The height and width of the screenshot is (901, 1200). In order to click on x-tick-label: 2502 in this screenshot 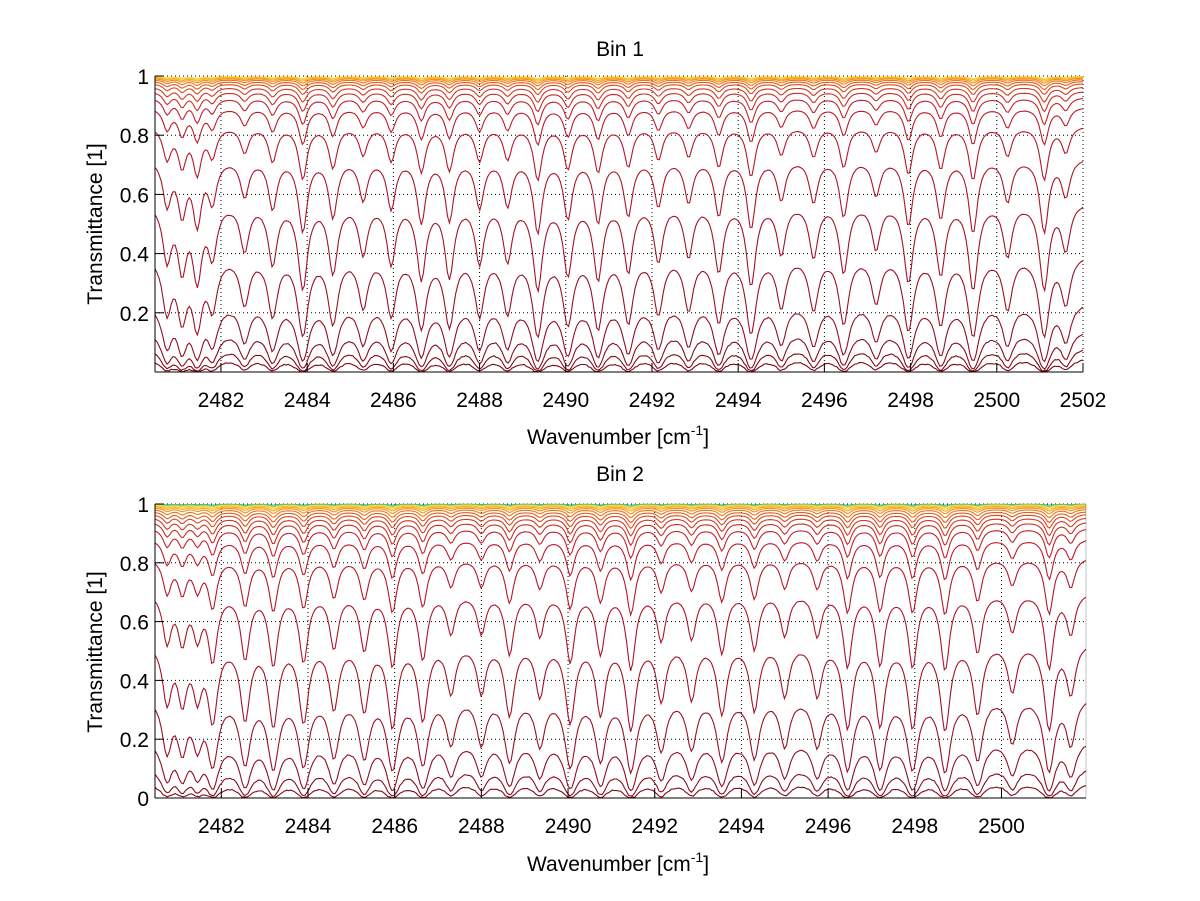, I will do `click(1083, 400)`.